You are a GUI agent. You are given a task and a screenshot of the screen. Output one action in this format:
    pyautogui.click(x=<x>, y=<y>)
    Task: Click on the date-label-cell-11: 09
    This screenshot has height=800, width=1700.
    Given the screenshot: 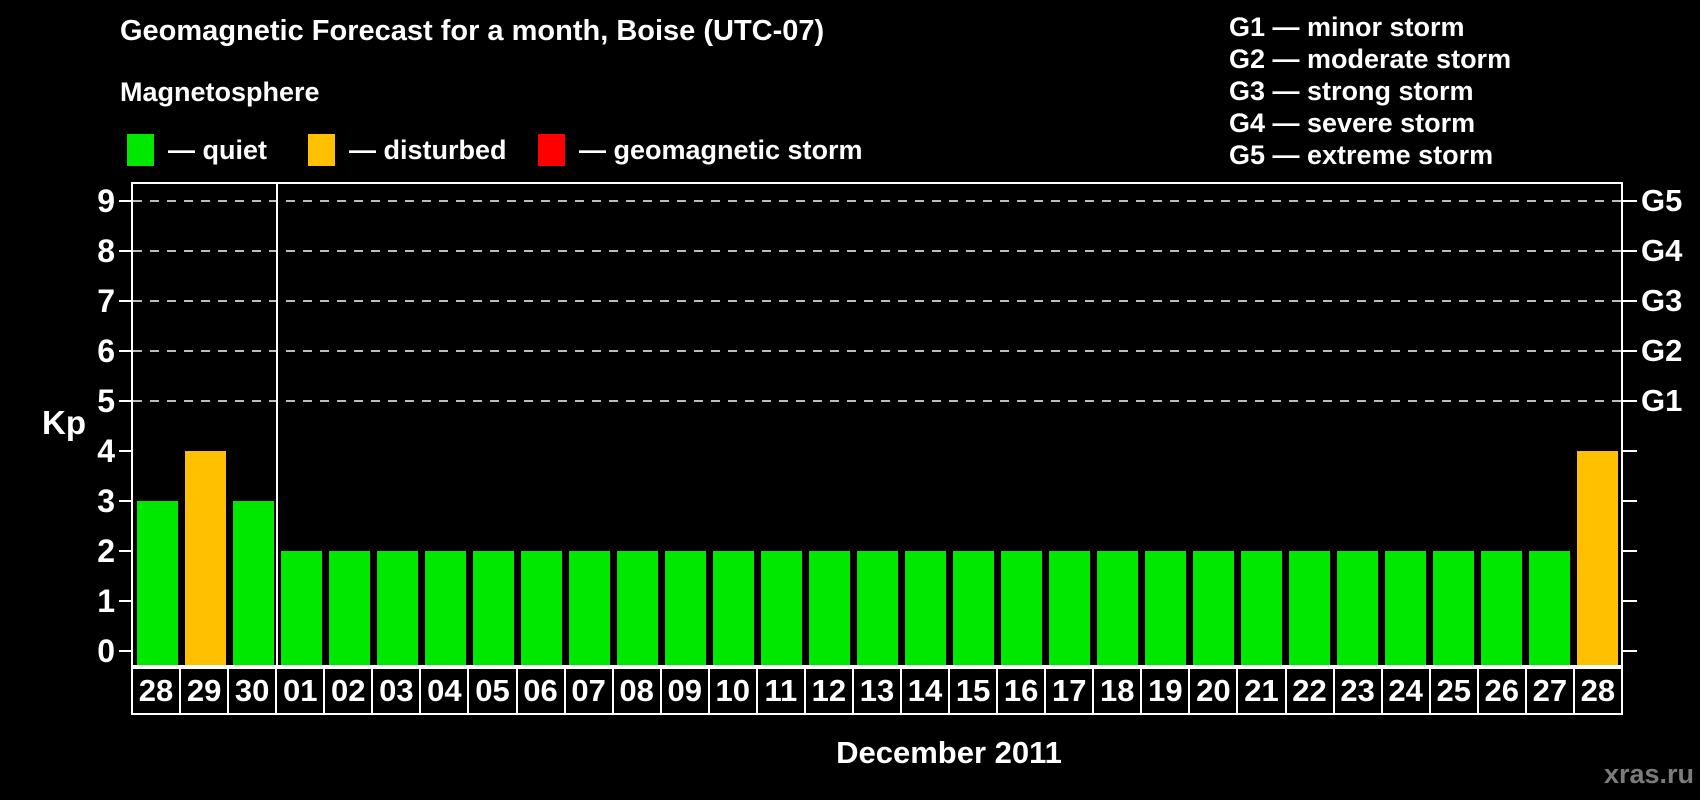 What is the action you would take?
    pyautogui.click(x=683, y=691)
    